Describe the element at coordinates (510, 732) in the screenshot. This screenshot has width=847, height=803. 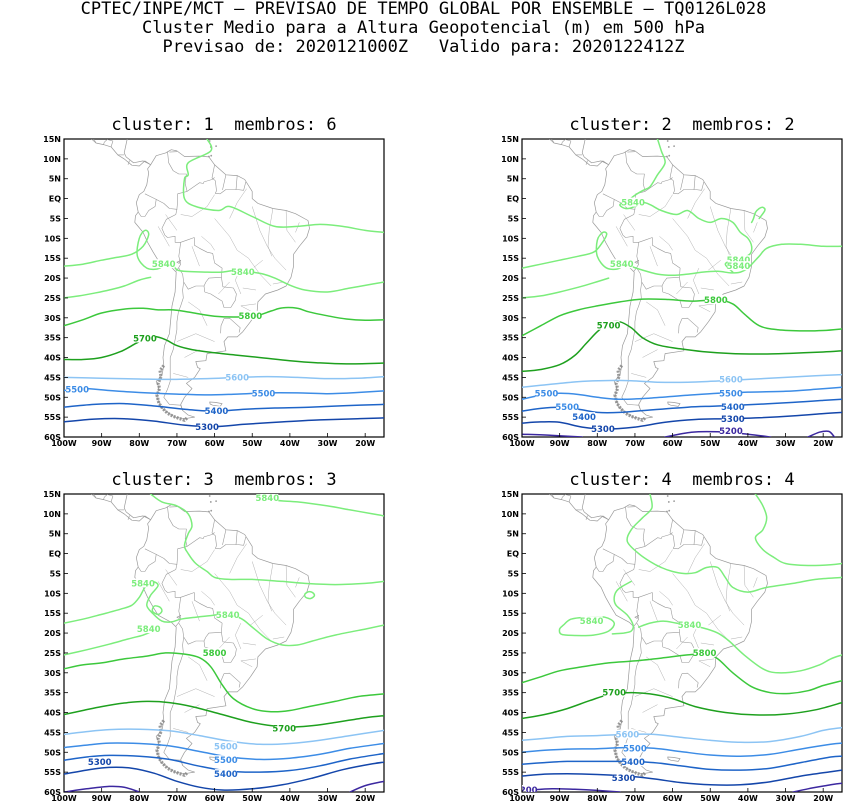
I see `lat-tick-label: 45S` at that location.